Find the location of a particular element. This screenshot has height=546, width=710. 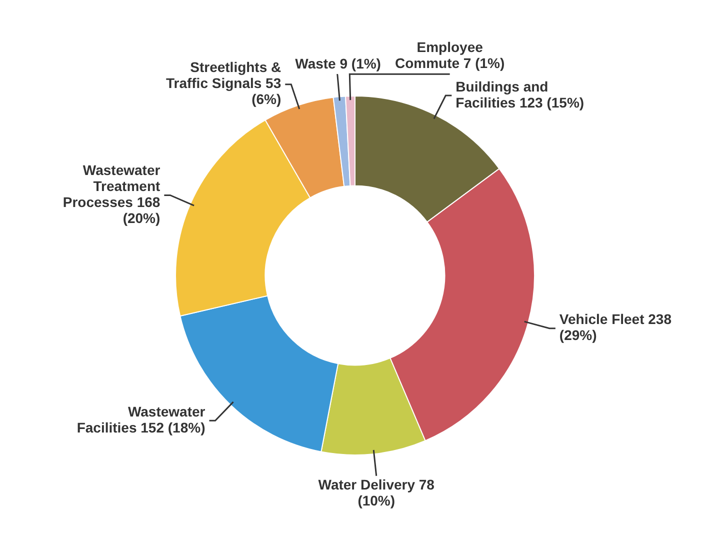

slice-label: Vehicle Fleet 238 (29%) is located at coordinates (615, 327).